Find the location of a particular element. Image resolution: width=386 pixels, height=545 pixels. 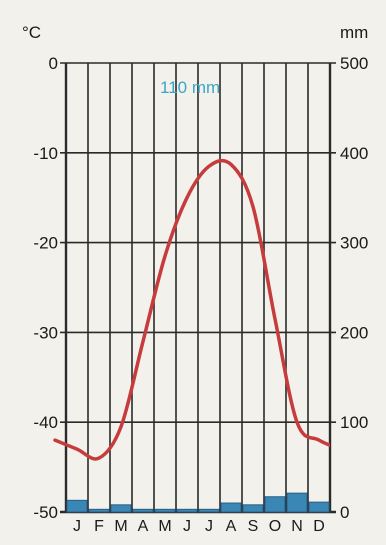

temperature-tick-label: -20 is located at coordinates (45, 243).